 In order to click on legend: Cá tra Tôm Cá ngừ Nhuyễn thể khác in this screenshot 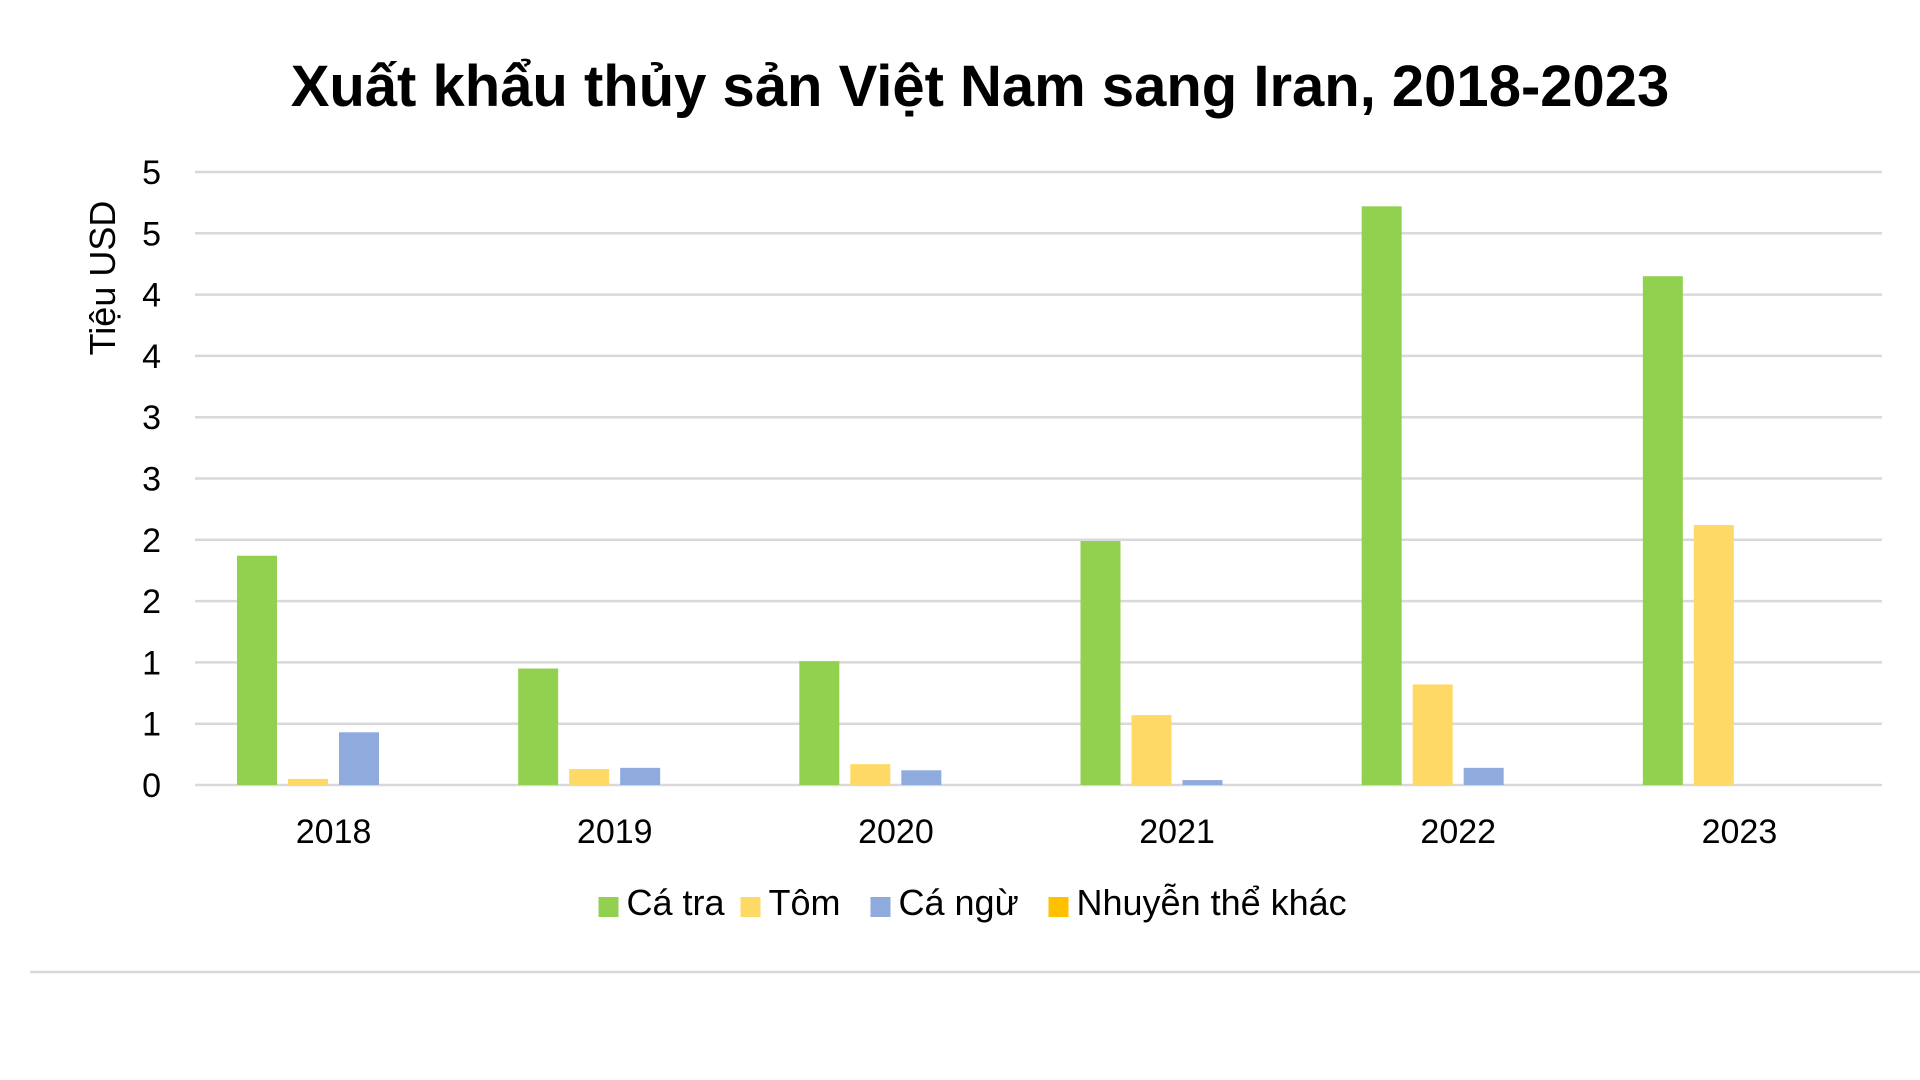, I will do `click(972, 902)`.